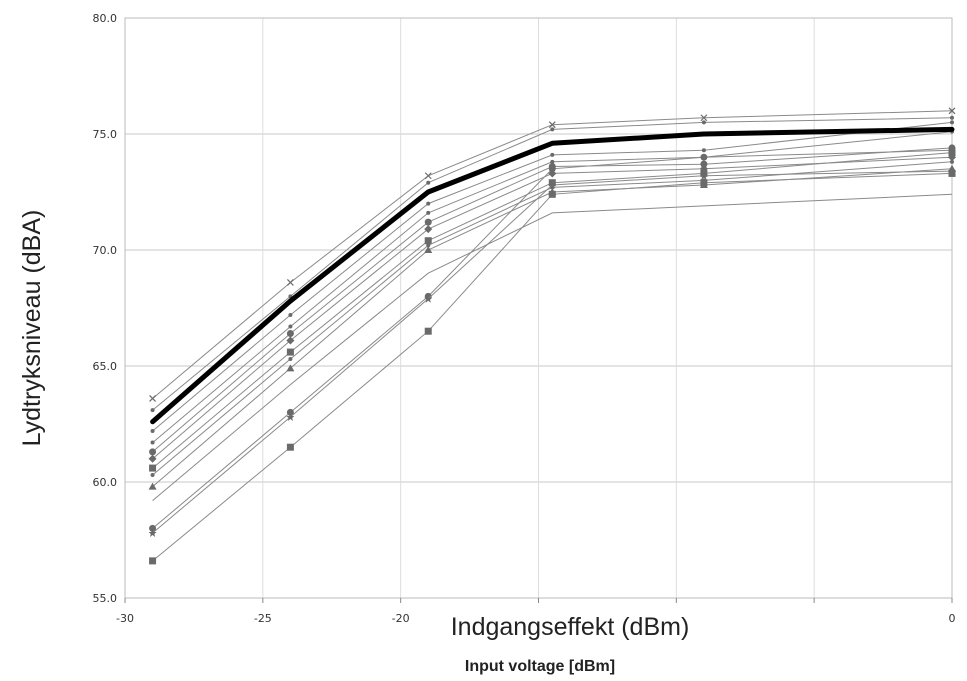 The image size is (967, 681). I want to click on x-axis-ticks: -30 -25 -20 0, so click(536, 611).